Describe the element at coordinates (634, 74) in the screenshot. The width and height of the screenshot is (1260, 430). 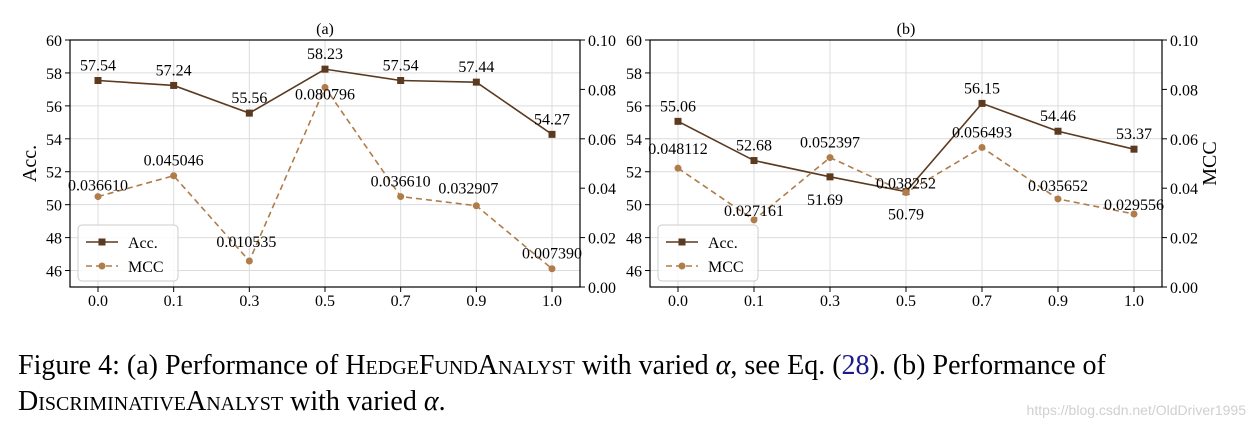
I see `panel-b-y-left-tick-label: 58` at that location.